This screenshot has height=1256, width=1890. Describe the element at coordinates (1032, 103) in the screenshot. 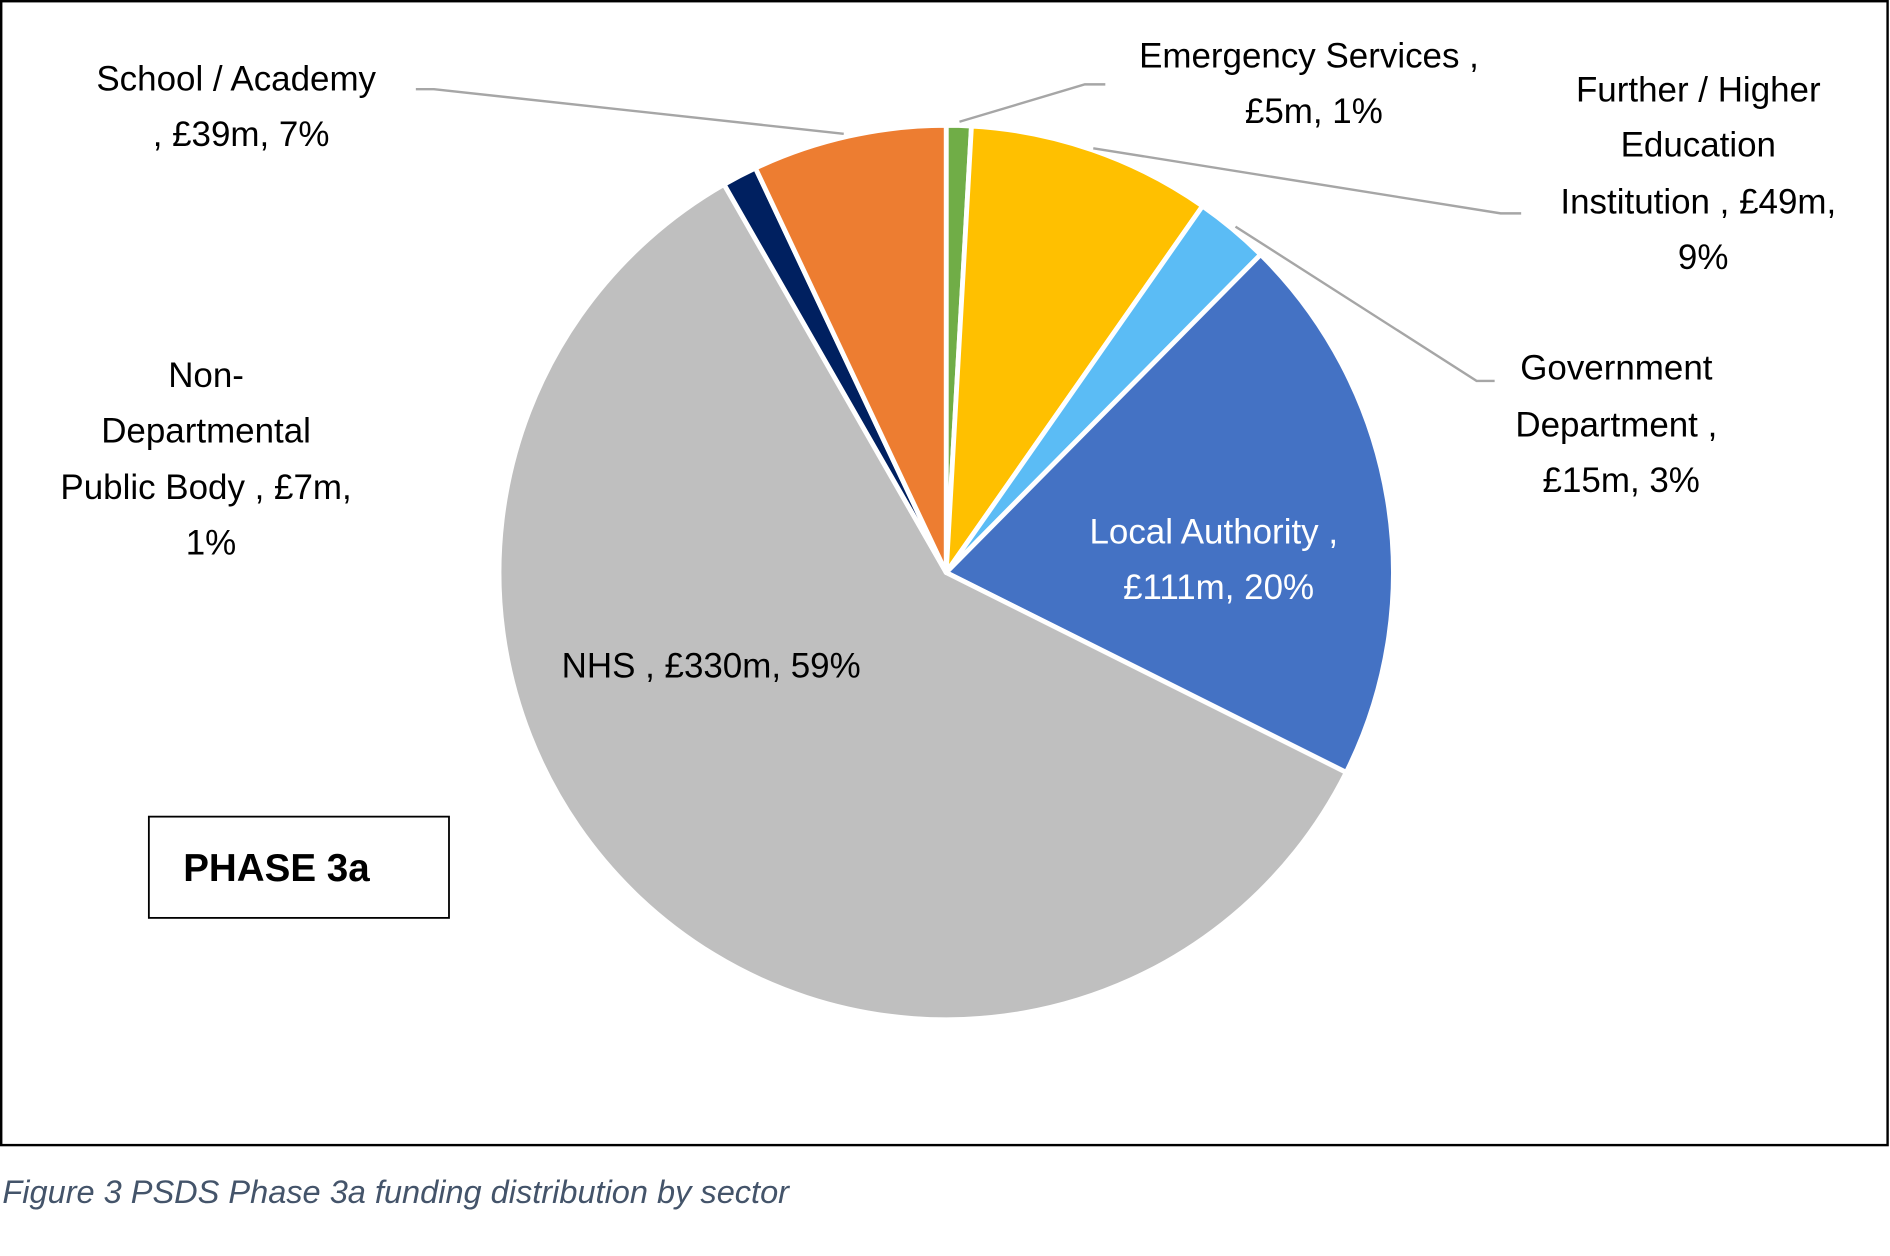

I see `leader-emergency` at that location.